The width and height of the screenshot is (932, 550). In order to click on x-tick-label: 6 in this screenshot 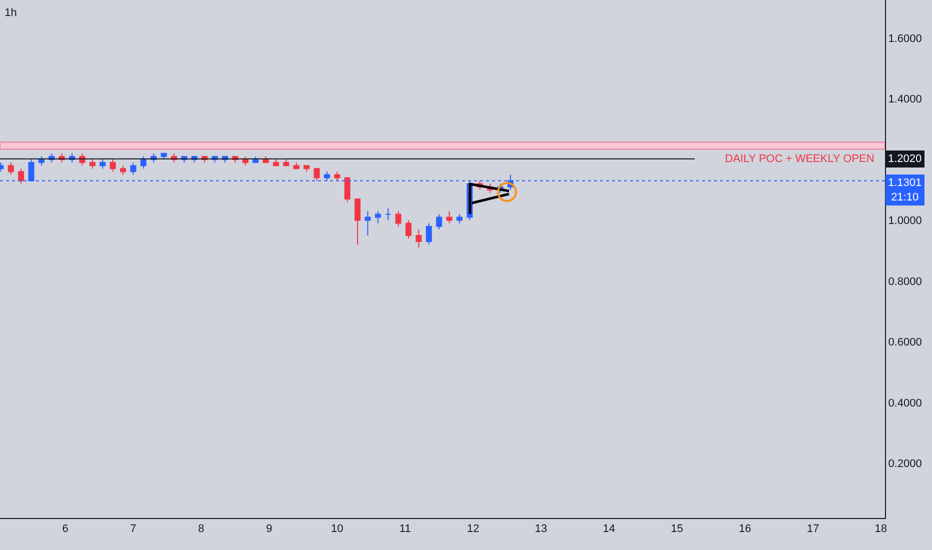, I will do `click(65, 529)`.